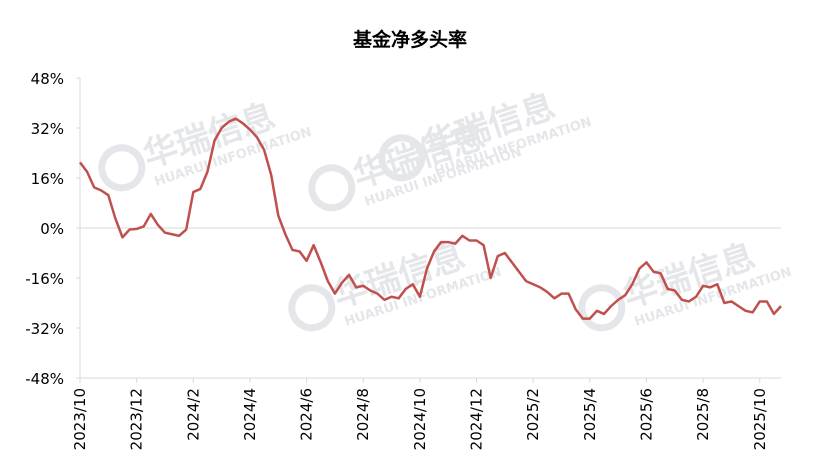 This screenshot has width=821, height=475. Describe the element at coordinates (137, 419) in the screenshot. I see `x-tick-label: 2023/12` at that location.